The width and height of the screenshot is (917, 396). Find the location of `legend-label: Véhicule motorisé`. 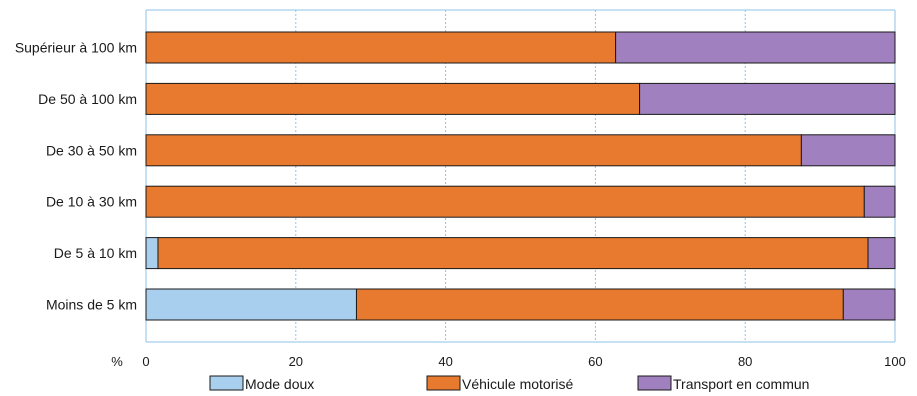

legend-label: Véhicule motorisé is located at coordinates (517, 384).